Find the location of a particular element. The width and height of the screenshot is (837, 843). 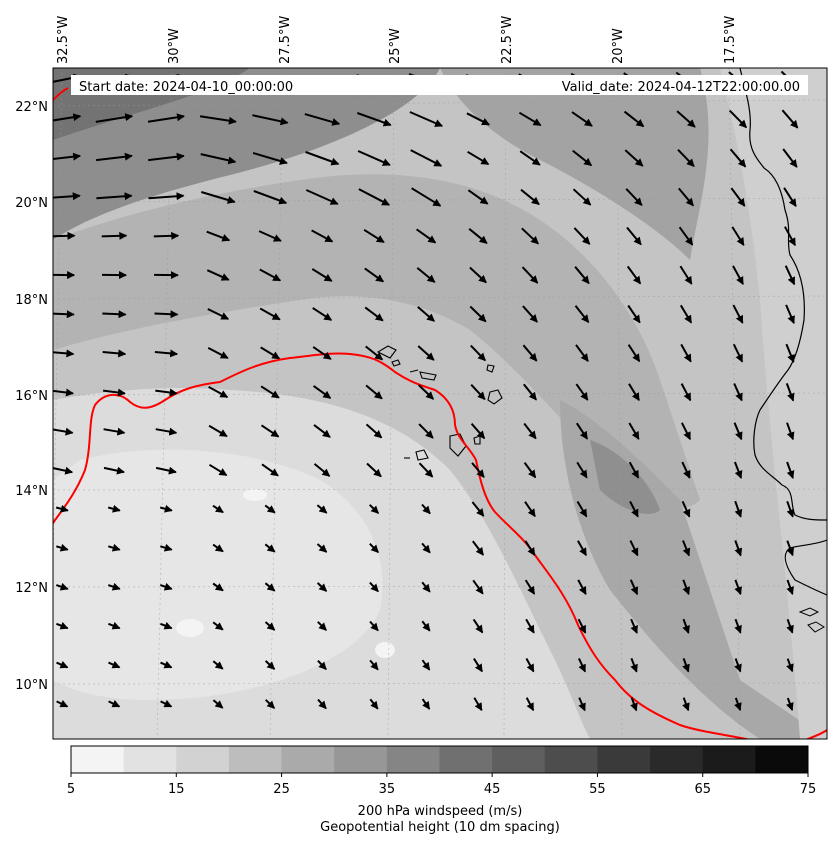

cape-verde-islands is located at coordinates (439, 403).